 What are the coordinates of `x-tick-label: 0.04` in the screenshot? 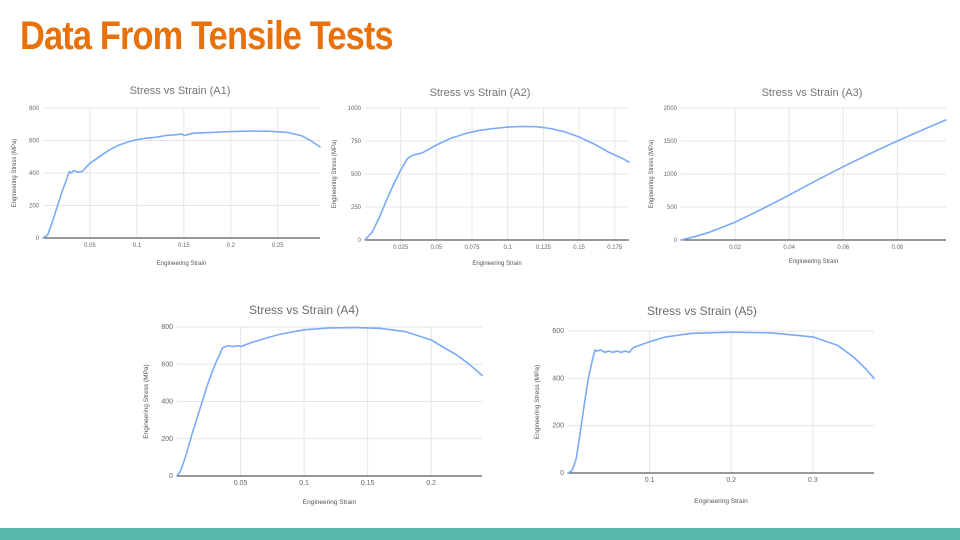 It's located at (789, 248).